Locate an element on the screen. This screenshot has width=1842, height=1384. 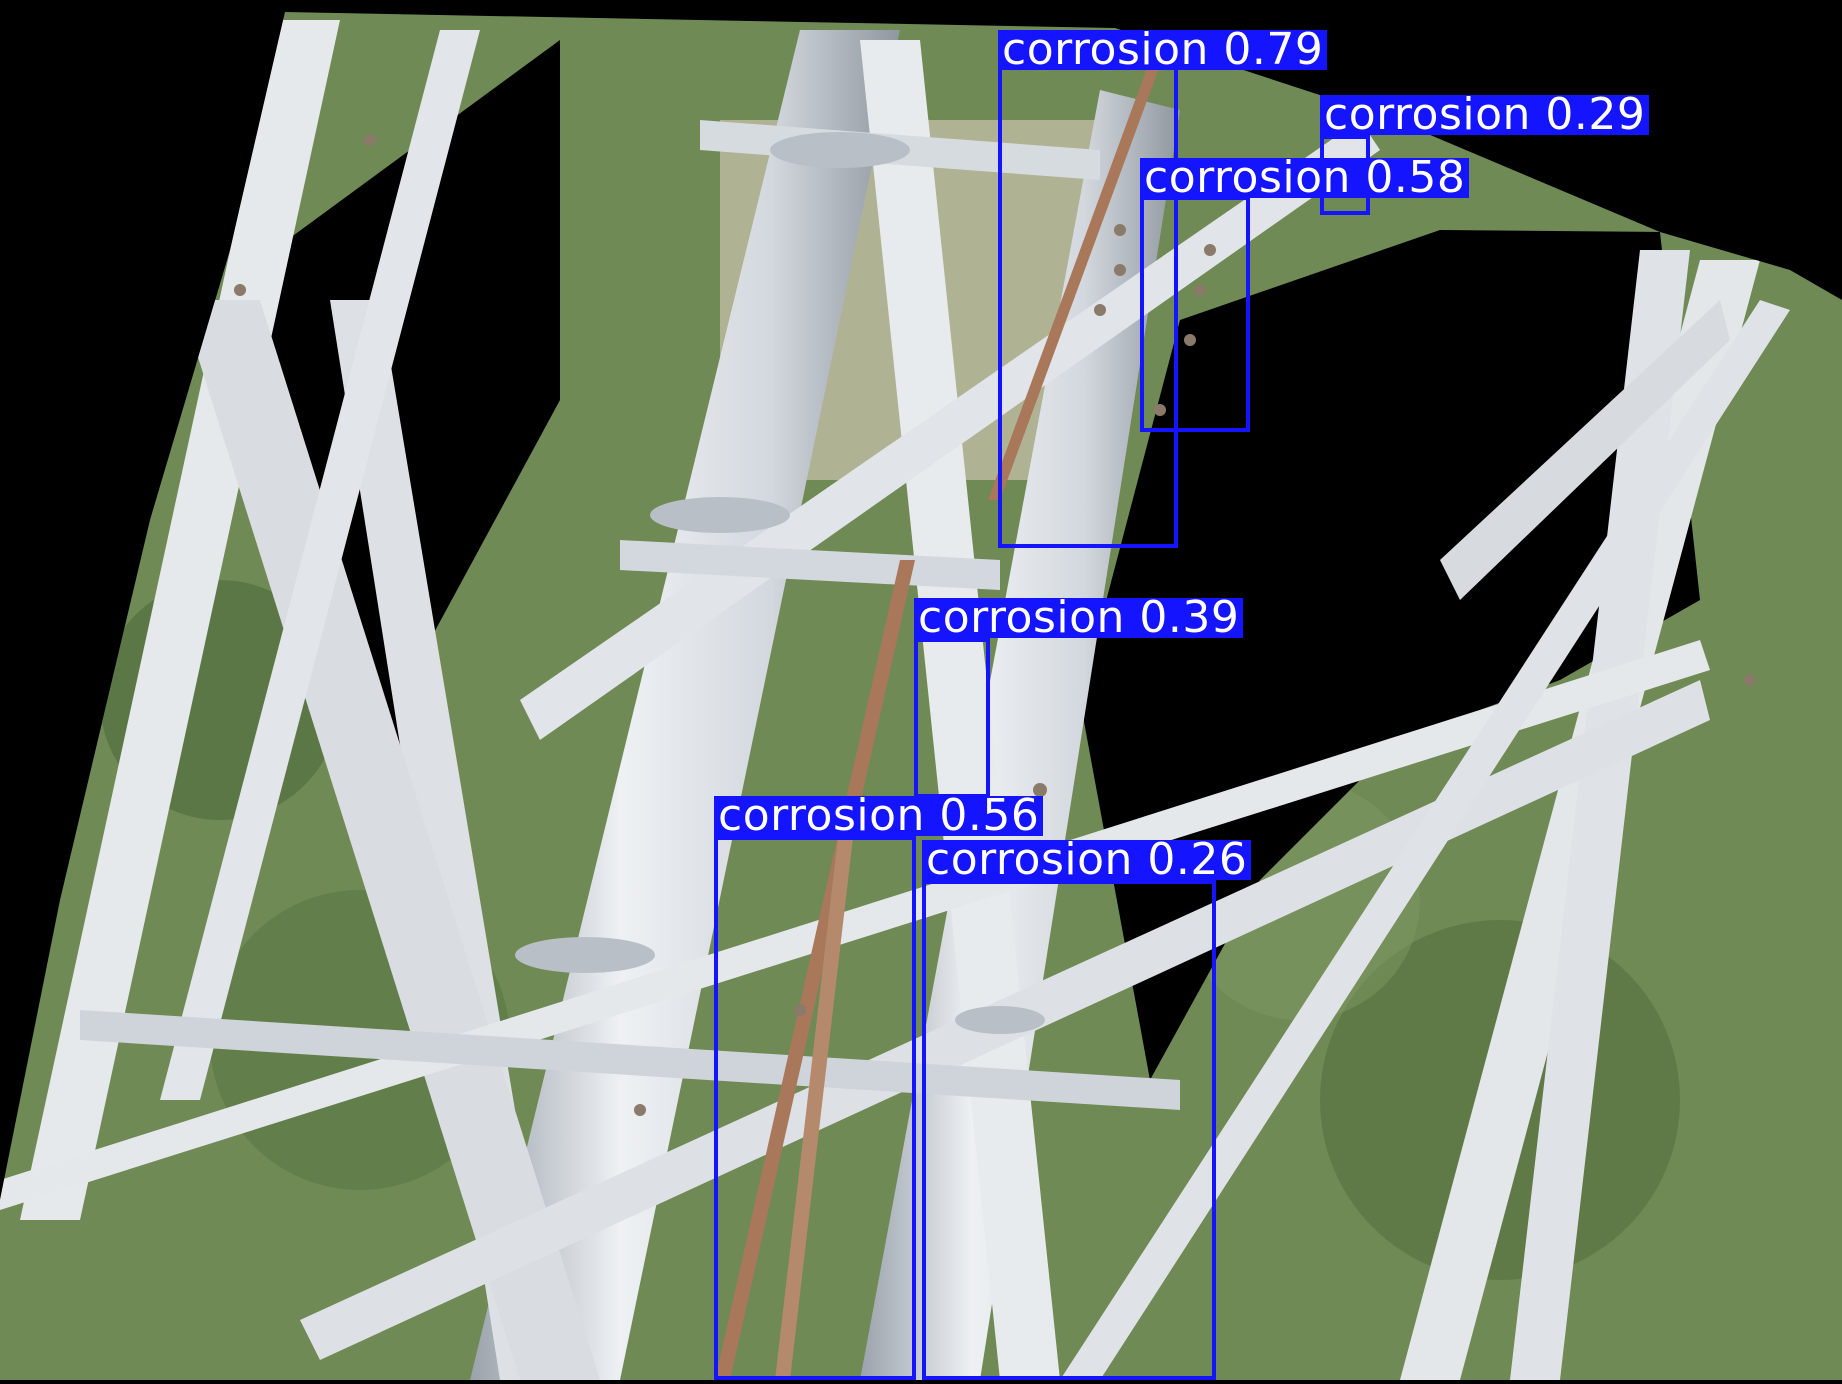
detection-label: corrosion 0.56 is located at coordinates (879, 816).